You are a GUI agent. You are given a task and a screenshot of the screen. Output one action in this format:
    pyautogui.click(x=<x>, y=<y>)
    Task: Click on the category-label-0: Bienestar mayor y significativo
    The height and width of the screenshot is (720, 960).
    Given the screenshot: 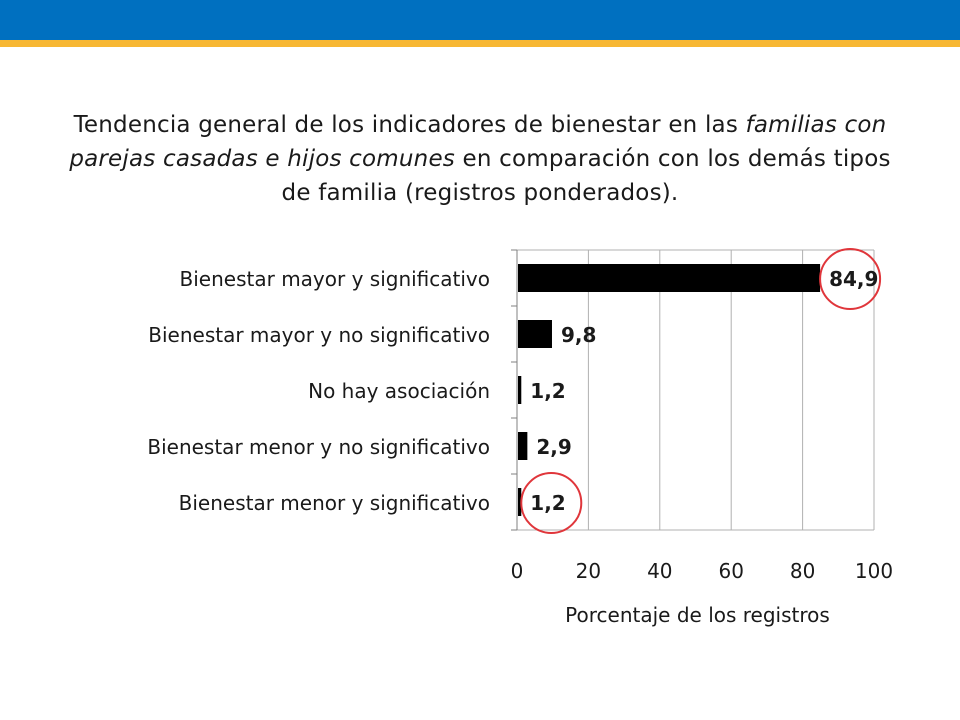 What is the action you would take?
    pyautogui.click(x=335, y=279)
    